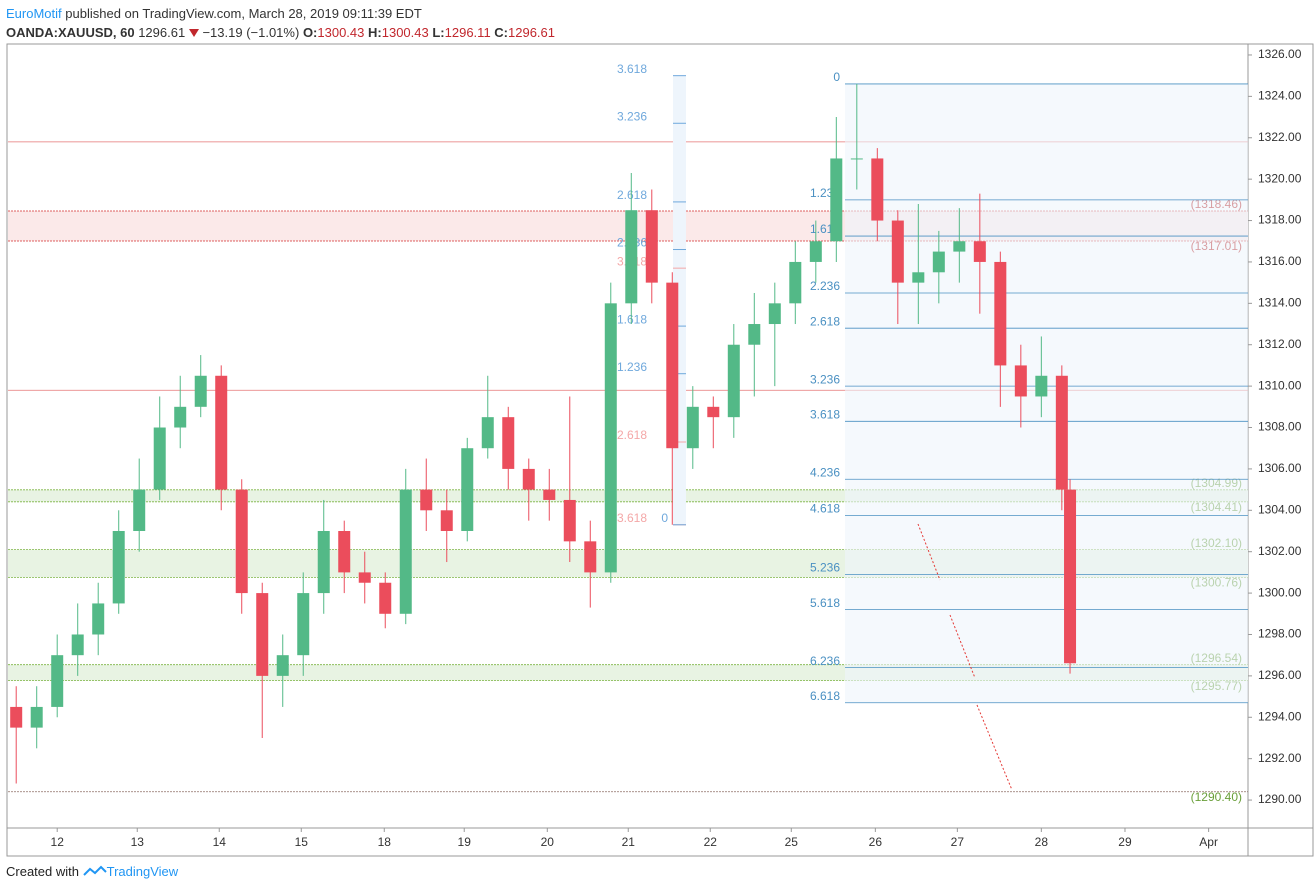 The width and height of the screenshot is (1314, 892). What do you see at coordinates (1280, 261) in the screenshot?
I see `y-tick-label: 1316.00` at bounding box center [1280, 261].